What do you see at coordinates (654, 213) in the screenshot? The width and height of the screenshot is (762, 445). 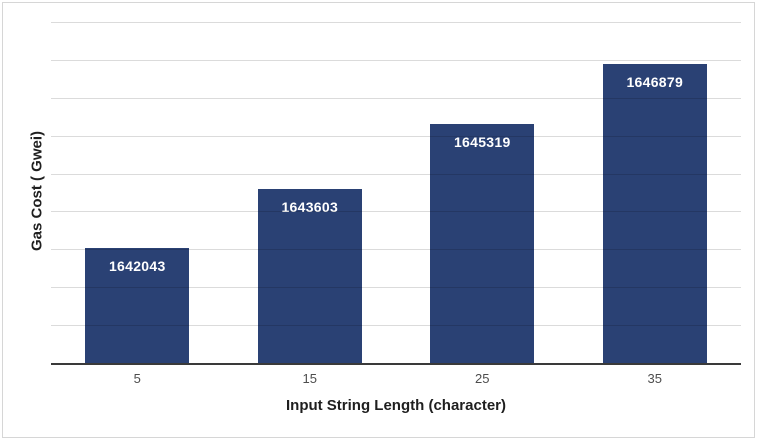 I see `bar: 1646879` at bounding box center [654, 213].